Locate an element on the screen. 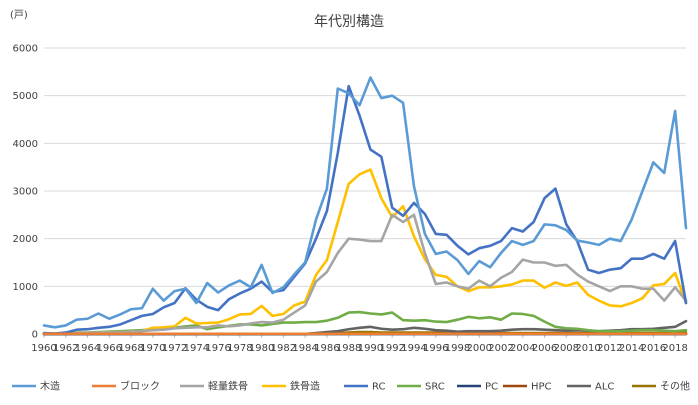 This screenshot has width=698, height=405. y-axis-ticks: 0 1000 2000 3000 4000 5000 6000 is located at coordinates (25, 192).